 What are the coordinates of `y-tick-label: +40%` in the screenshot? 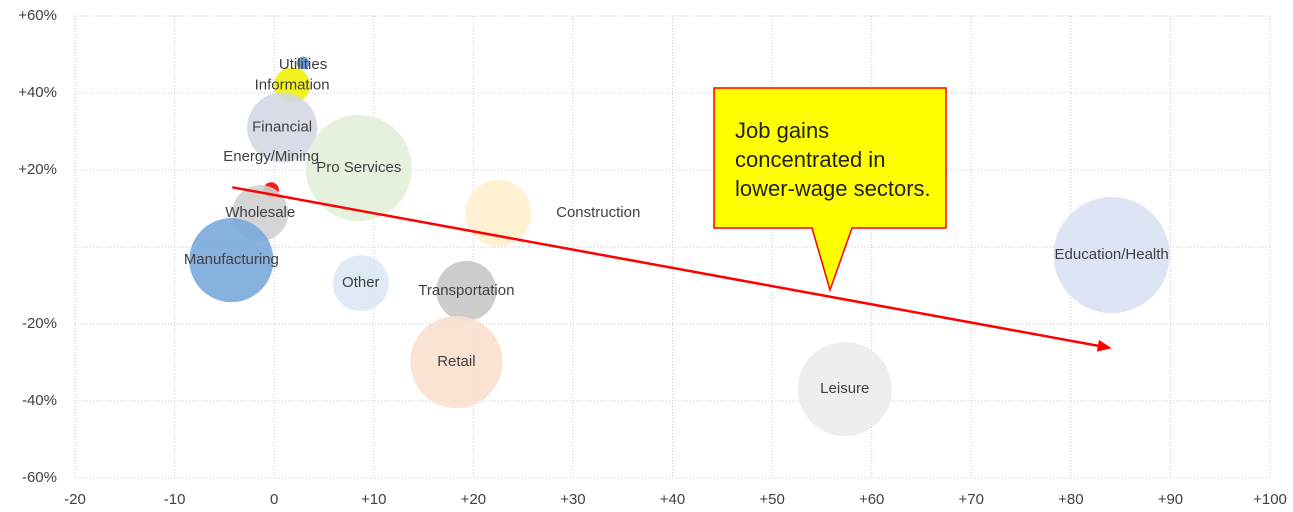 It's located at (37, 92).